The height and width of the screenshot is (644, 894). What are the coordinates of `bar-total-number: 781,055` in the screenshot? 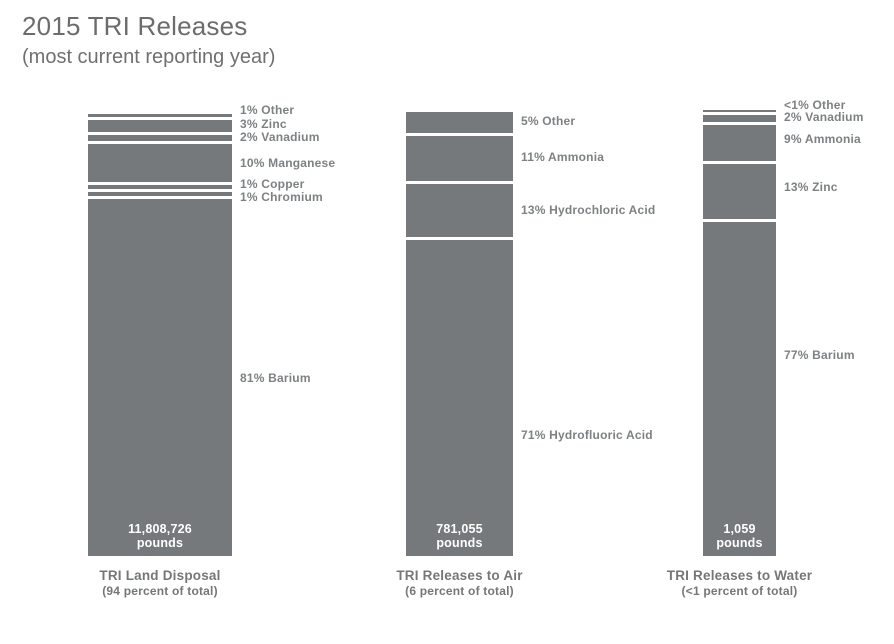 It's located at (459, 529).